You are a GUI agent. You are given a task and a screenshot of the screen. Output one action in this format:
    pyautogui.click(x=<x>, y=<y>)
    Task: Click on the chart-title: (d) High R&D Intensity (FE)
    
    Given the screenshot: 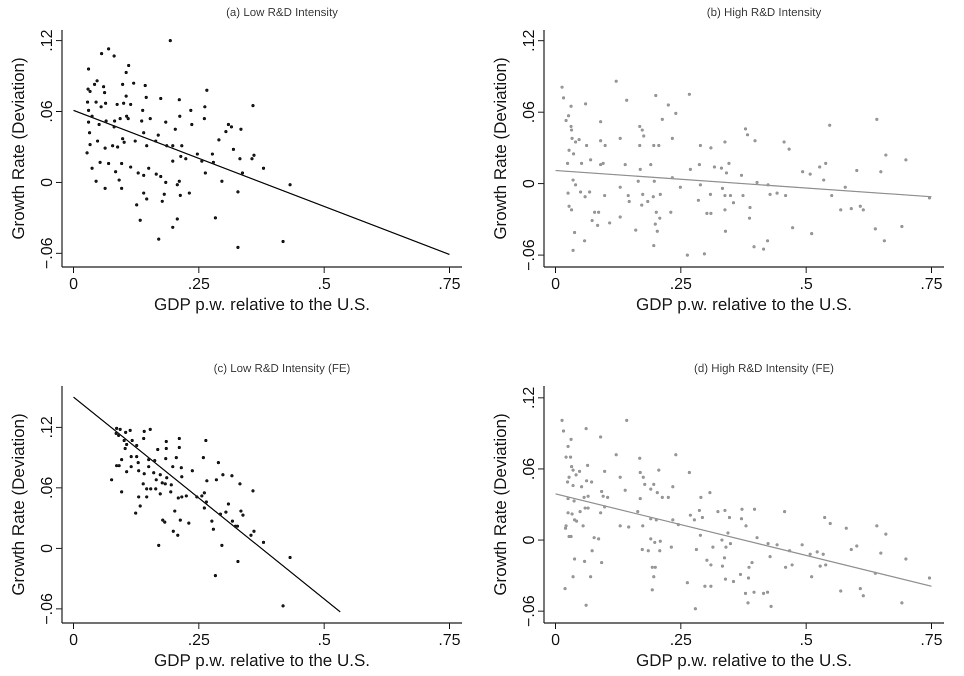 What is the action you would take?
    pyautogui.click(x=764, y=369)
    